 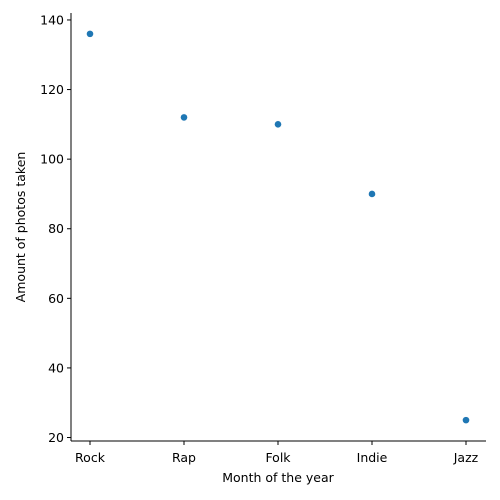 What do you see at coordinates (52, 159) in the screenshot?
I see `y-tick-label: 100` at bounding box center [52, 159].